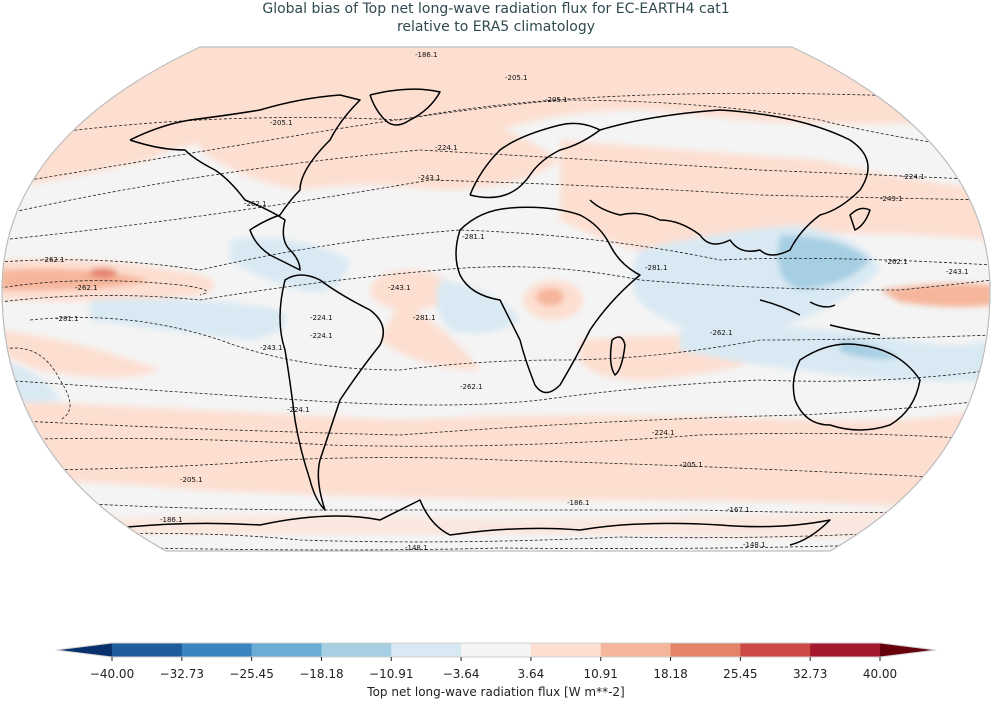  I want to click on colorbar-extend-max, so click(908, 650).